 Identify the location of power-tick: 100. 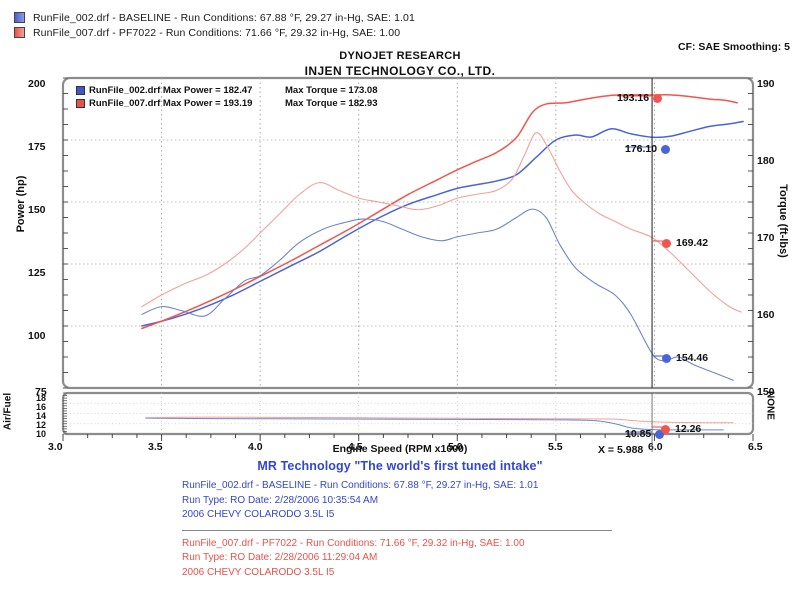
(37, 336).